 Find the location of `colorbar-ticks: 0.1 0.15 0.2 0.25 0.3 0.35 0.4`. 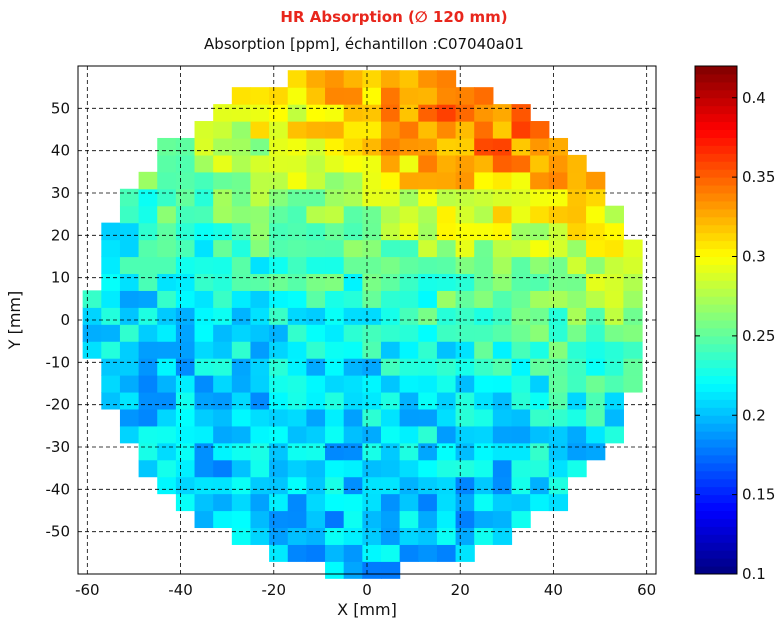

colorbar-ticks: 0.1 0.15 0.2 0.25 0.3 0.35 0.4 is located at coordinates (735, 336).